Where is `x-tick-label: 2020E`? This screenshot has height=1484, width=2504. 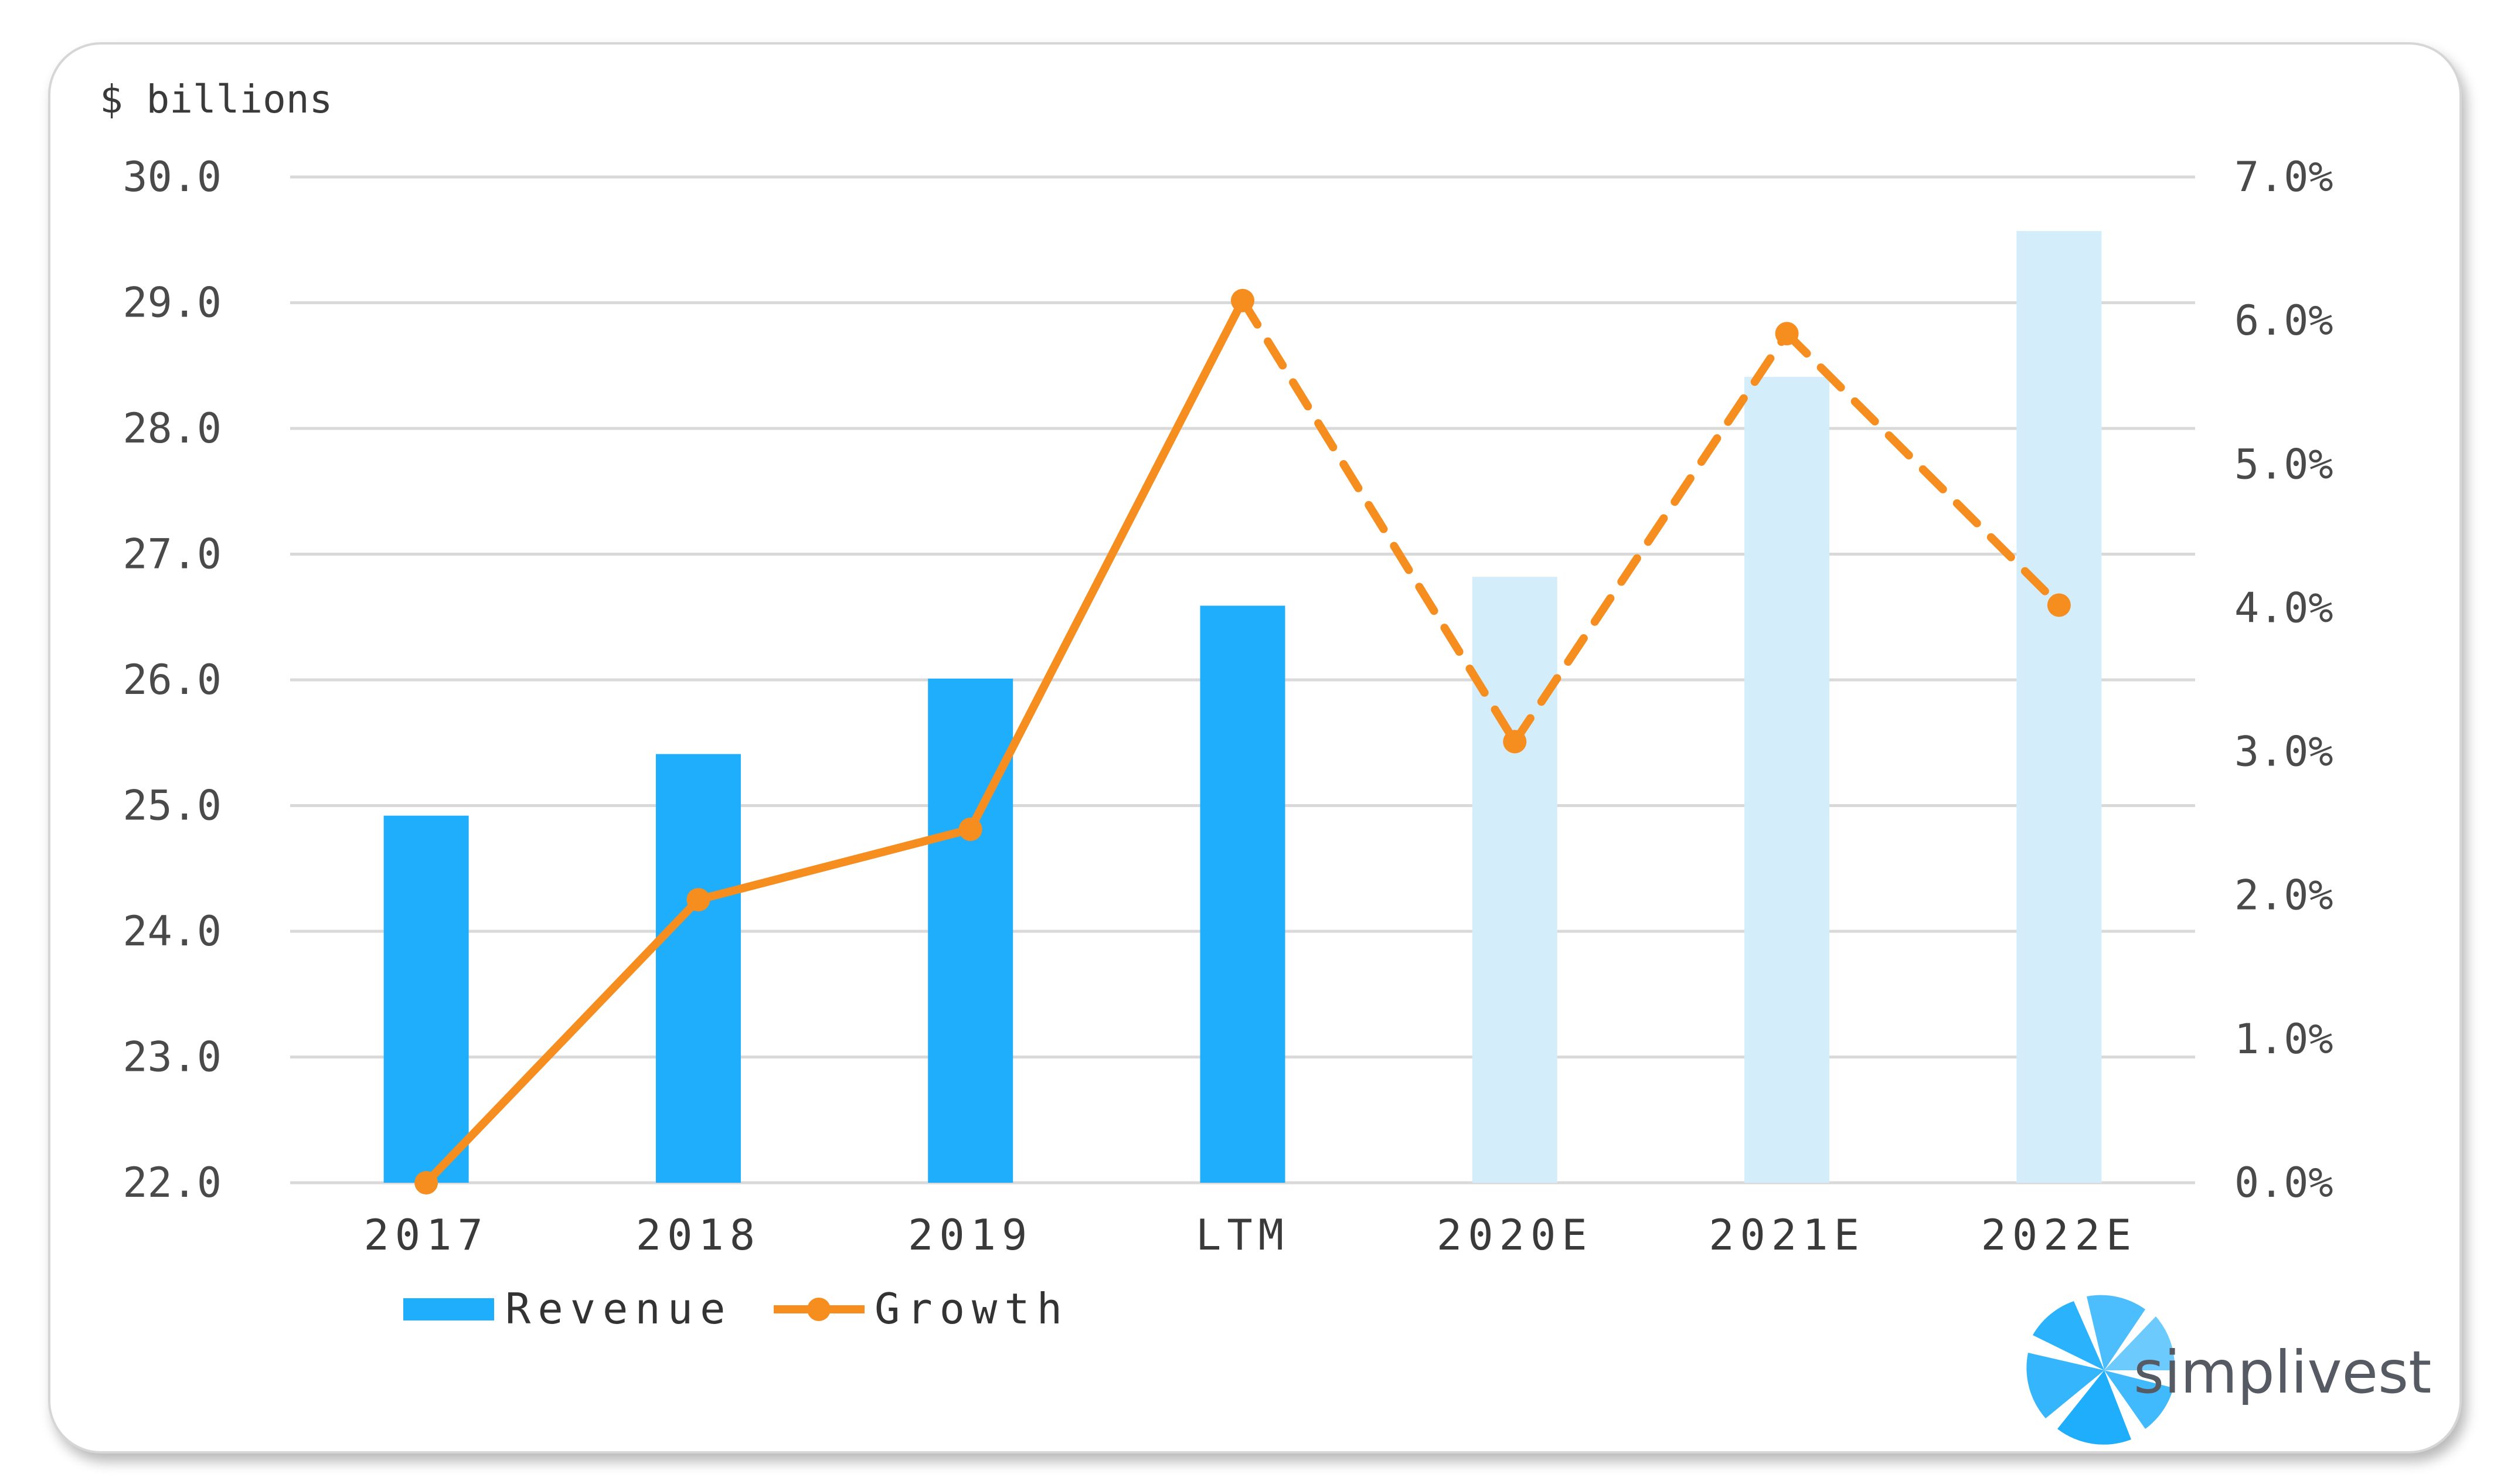 x-tick-label: 2020E is located at coordinates (1515, 1235).